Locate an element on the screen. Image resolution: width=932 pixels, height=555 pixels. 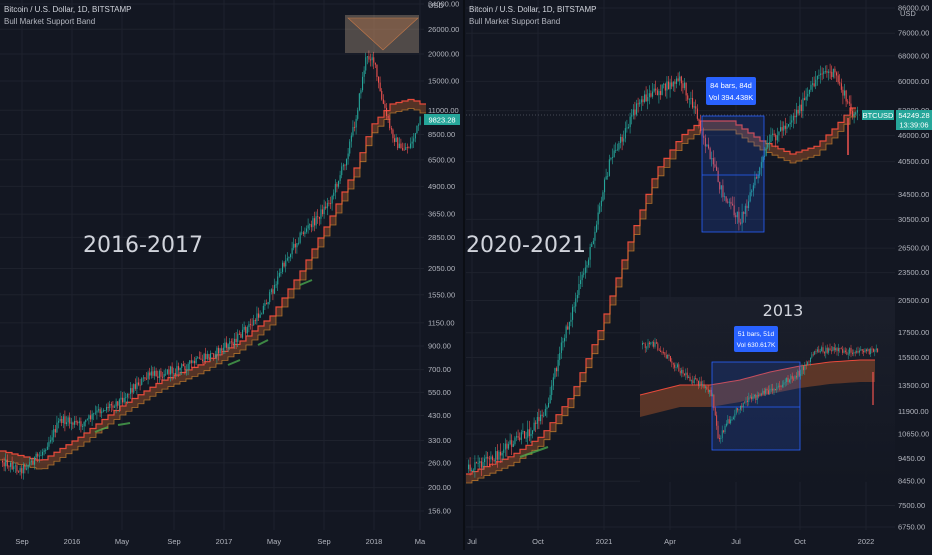
right-y-tick-label: 11900.00 is located at coordinates (913, 411).